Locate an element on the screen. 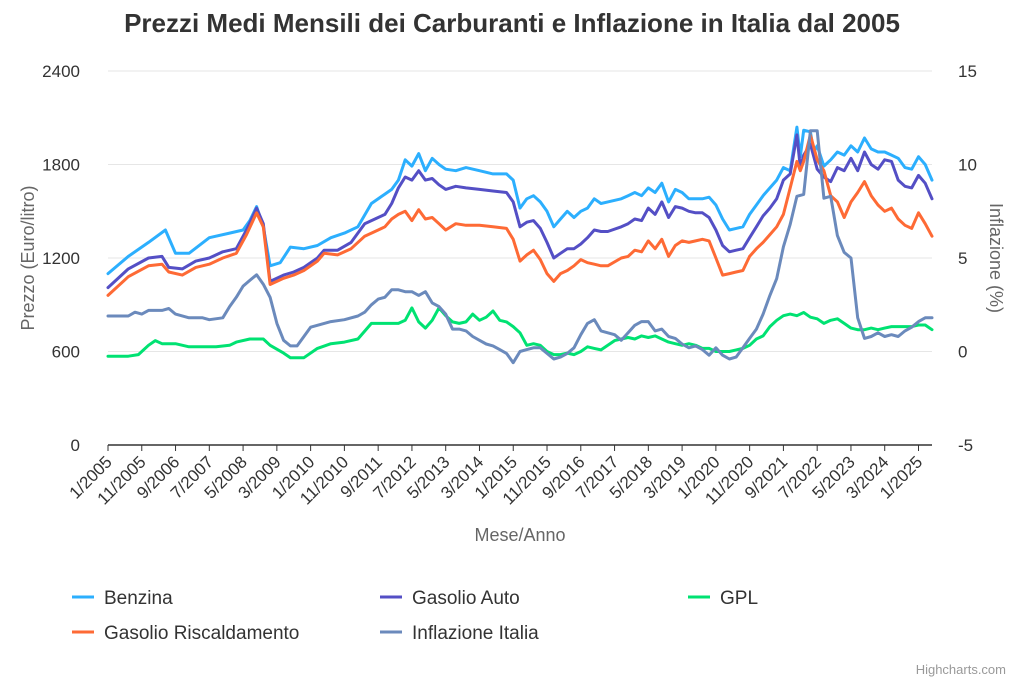 This screenshot has width=1024, height=683. legend-label: Gasolio Auto is located at coordinates (466, 598).